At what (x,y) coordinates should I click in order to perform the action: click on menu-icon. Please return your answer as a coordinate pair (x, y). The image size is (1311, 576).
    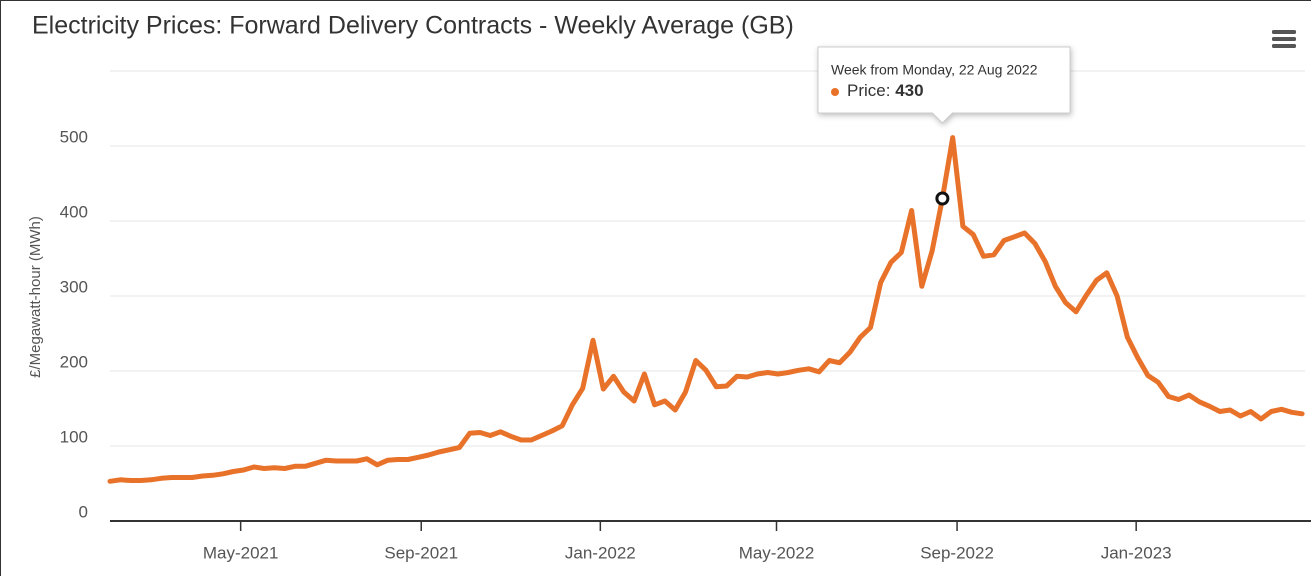
    Looking at the image, I should click on (1284, 39).